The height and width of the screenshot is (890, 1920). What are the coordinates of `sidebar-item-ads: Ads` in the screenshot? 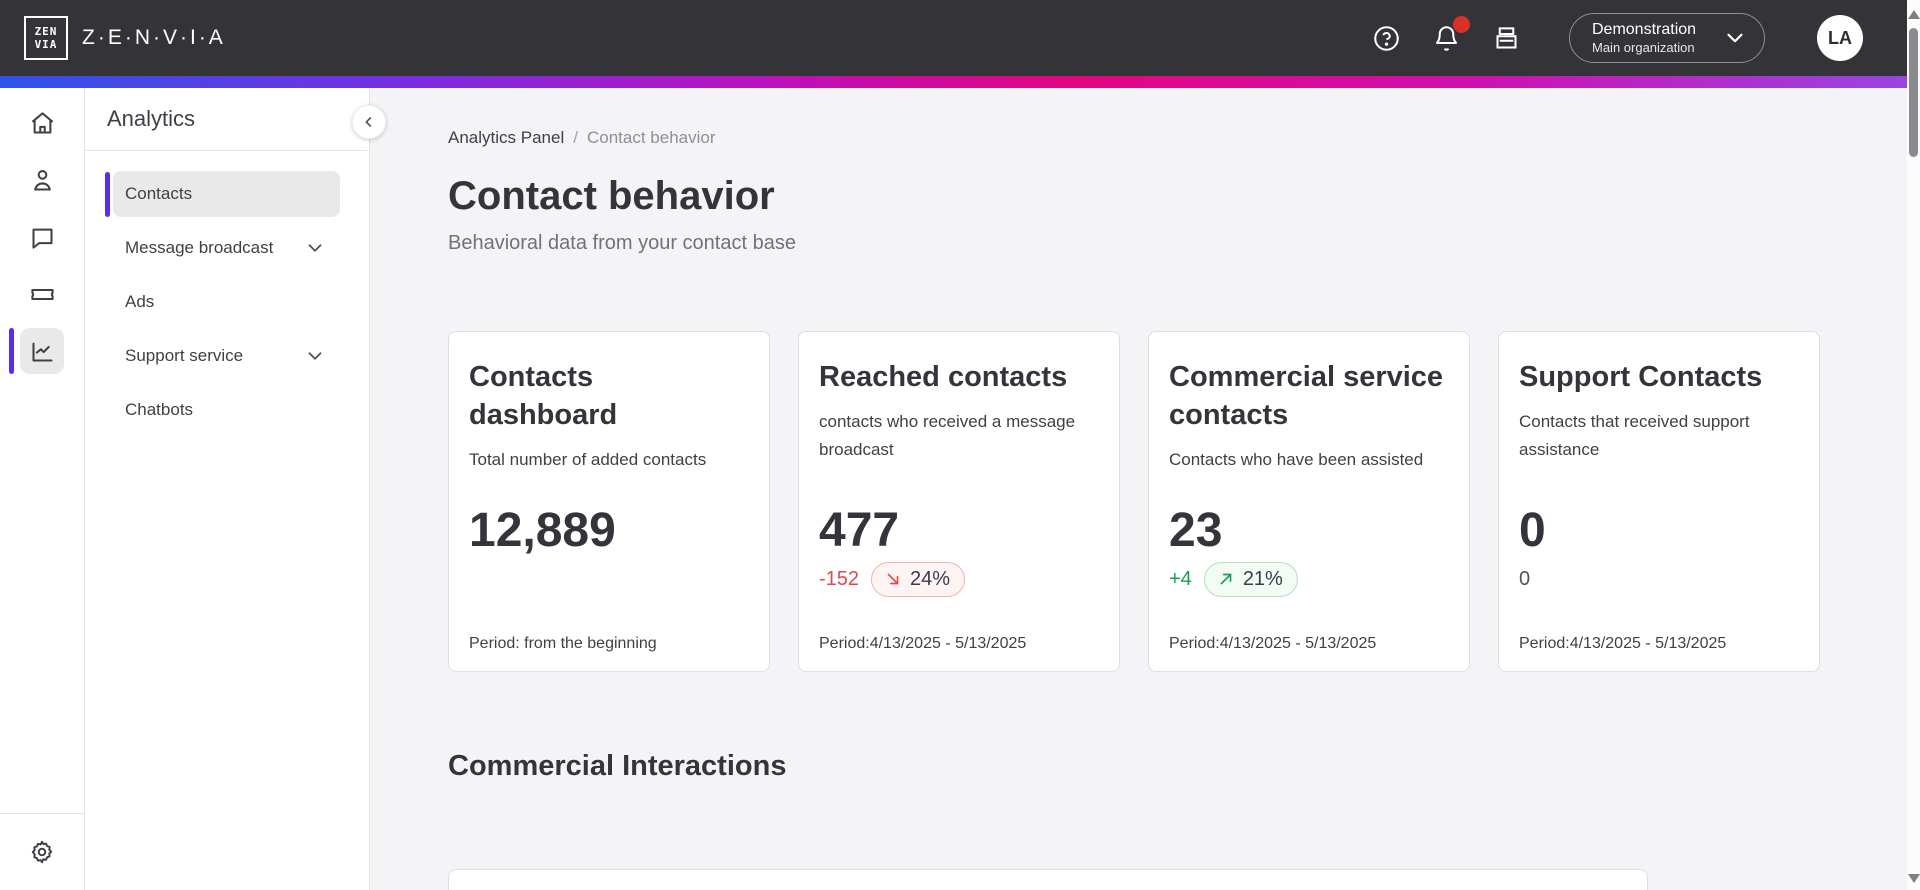 It's located at (226, 302).